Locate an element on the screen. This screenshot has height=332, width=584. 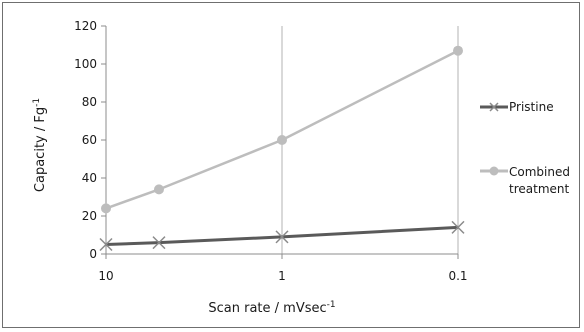
y-axis-title: Capacity / Fg-1 is located at coordinates (40, 145).